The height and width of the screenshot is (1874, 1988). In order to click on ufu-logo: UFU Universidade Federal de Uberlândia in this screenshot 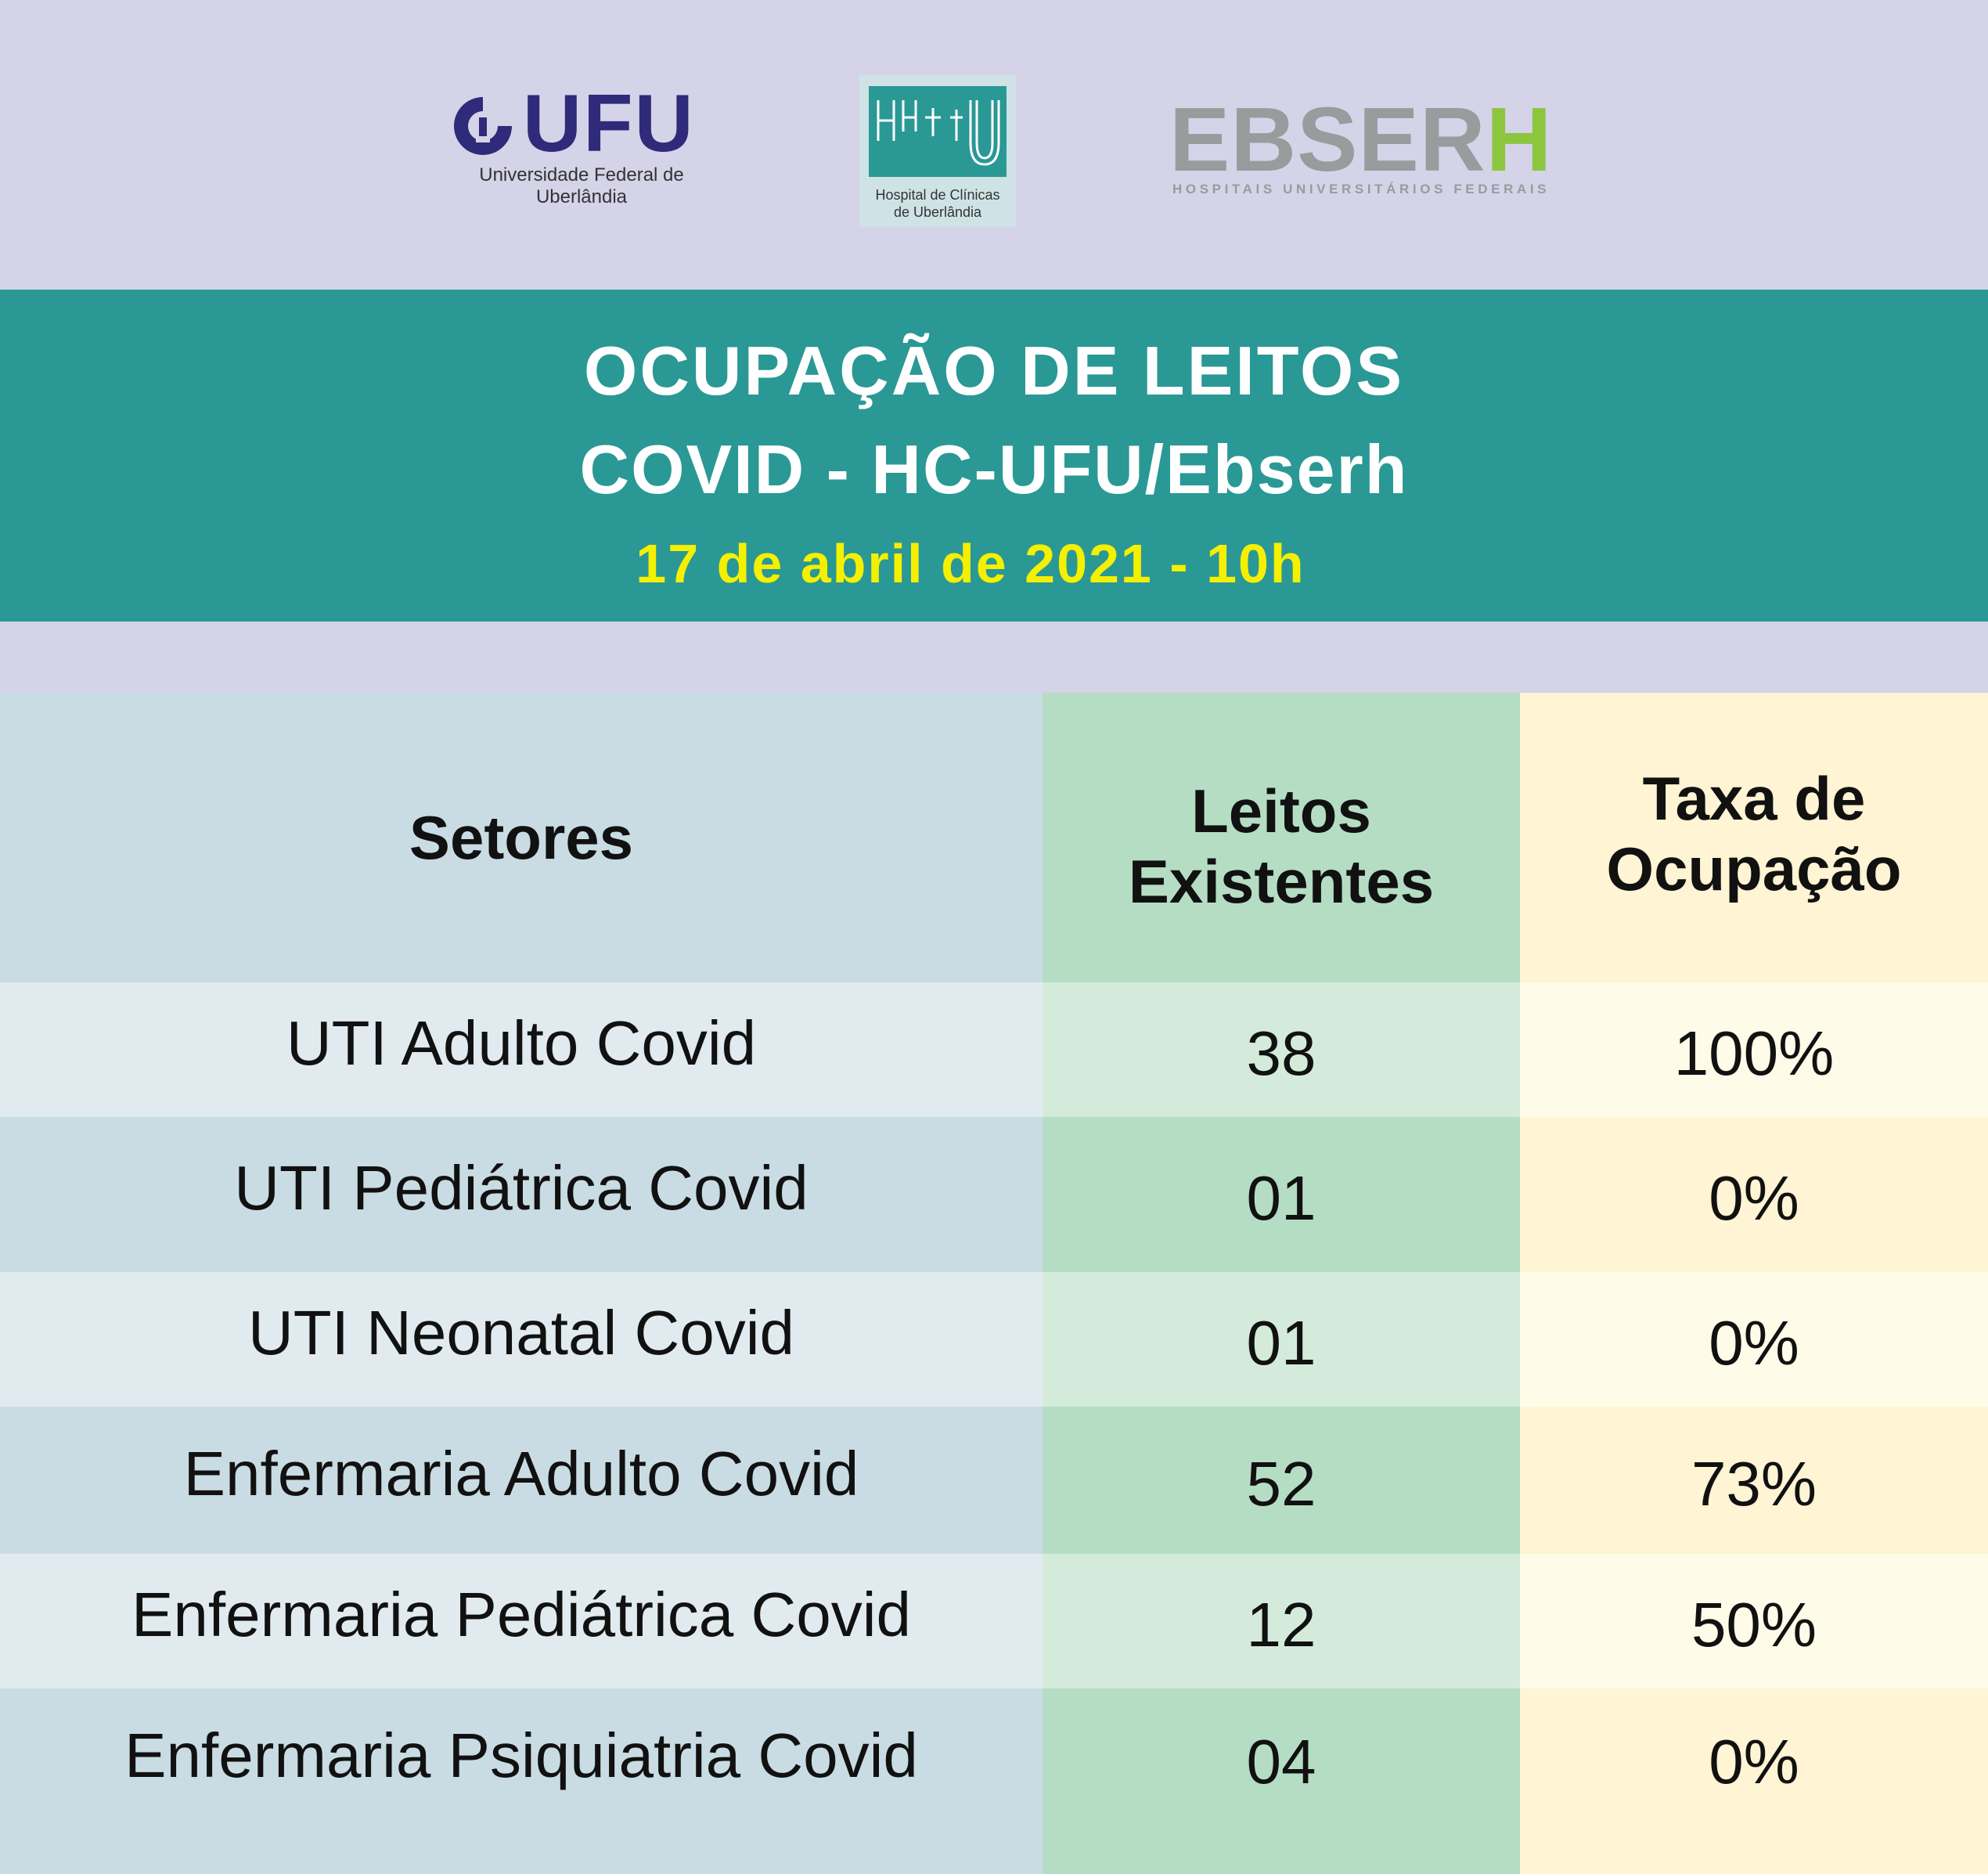, I will do `click(581, 152)`.